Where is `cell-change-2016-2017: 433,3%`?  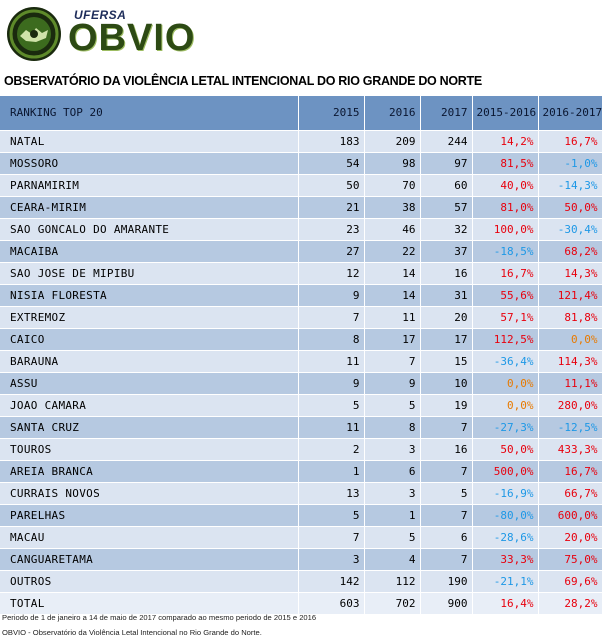
cell-change-2016-2017: 433,3% is located at coordinates (570, 449).